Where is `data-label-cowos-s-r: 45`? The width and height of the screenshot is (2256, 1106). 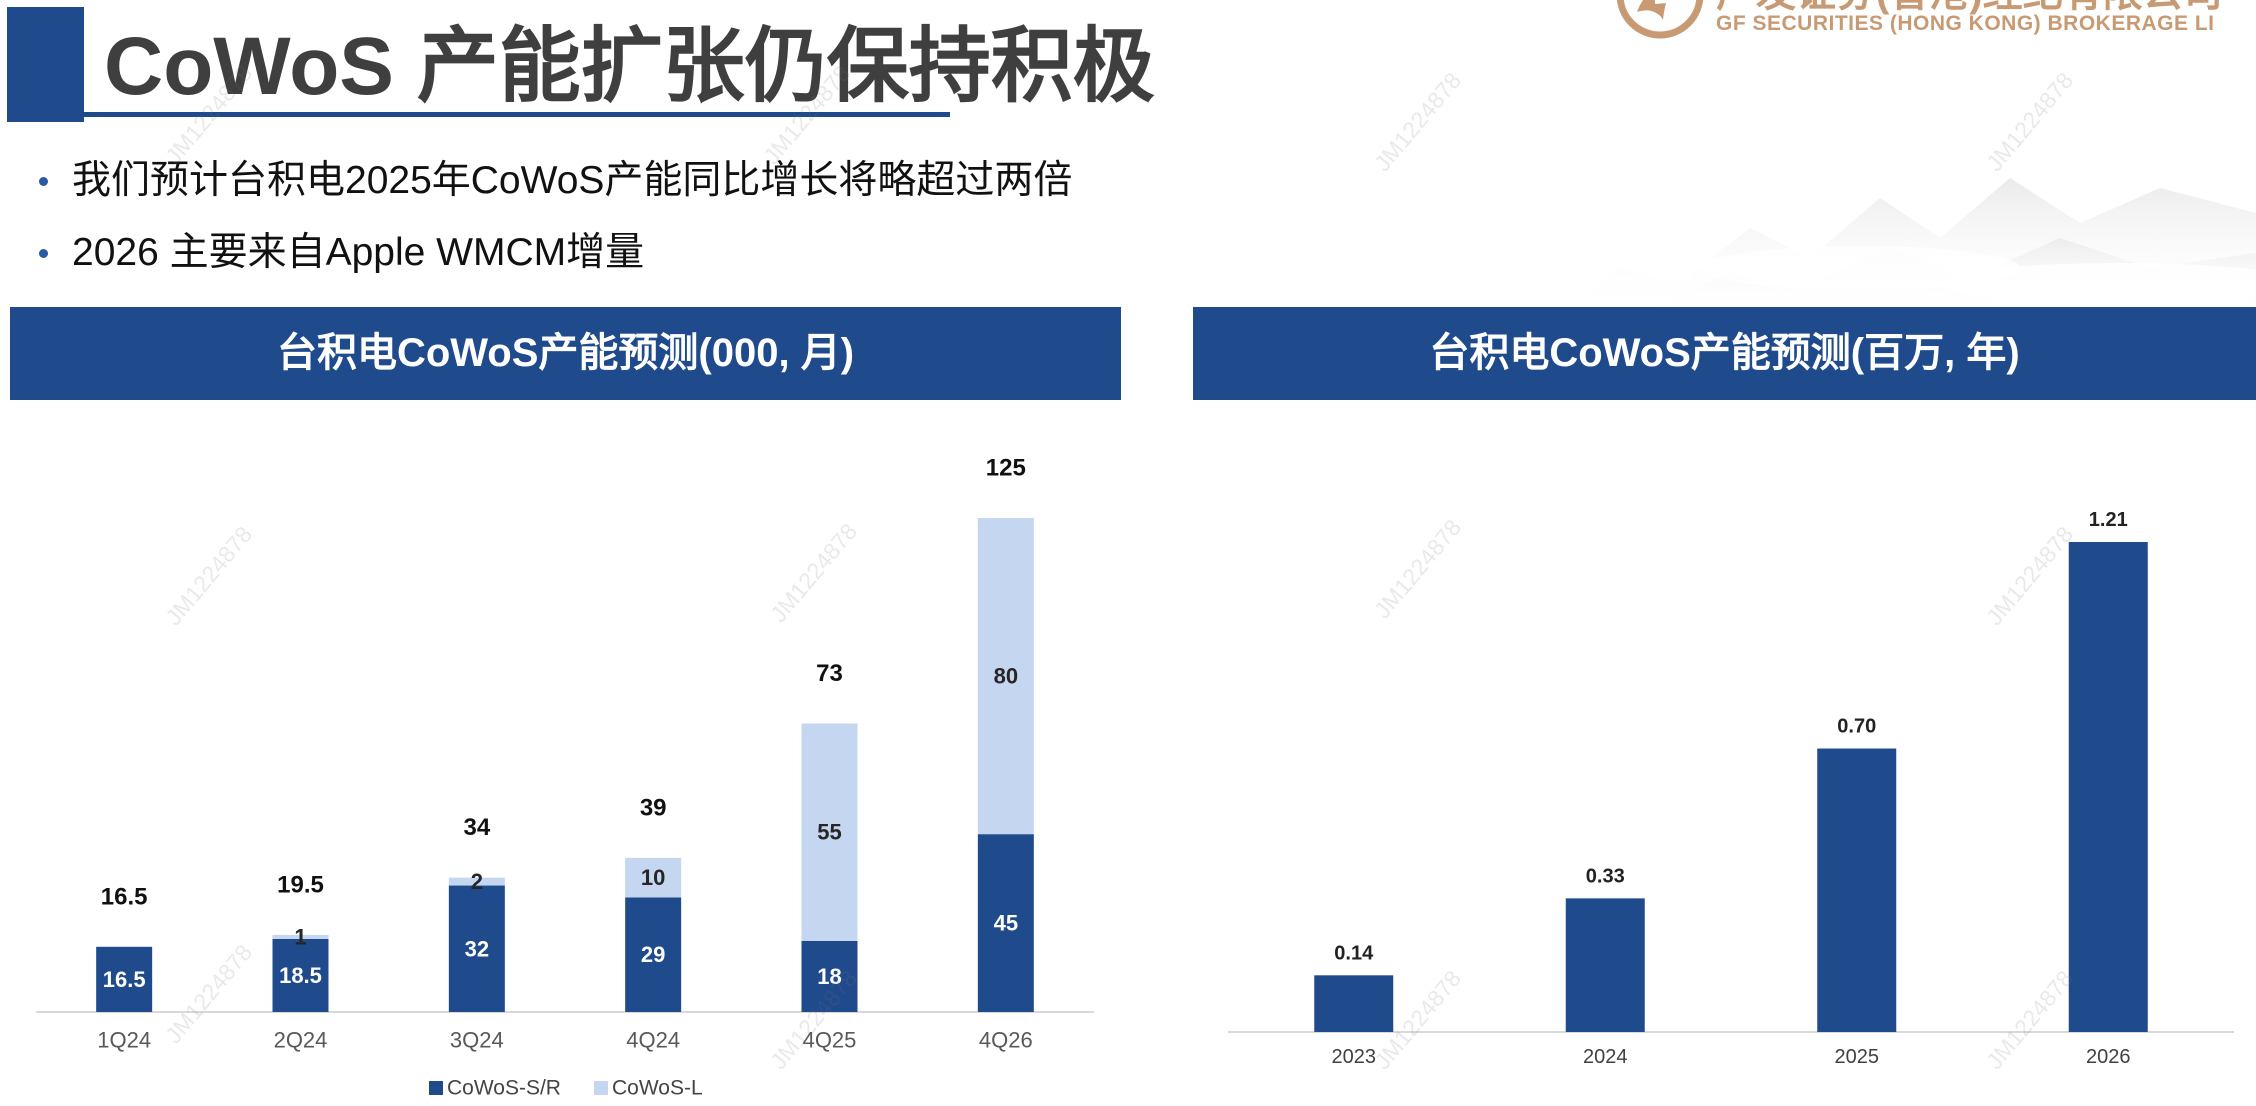 data-label-cowos-s-r: 45 is located at coordinates (1006, 923).